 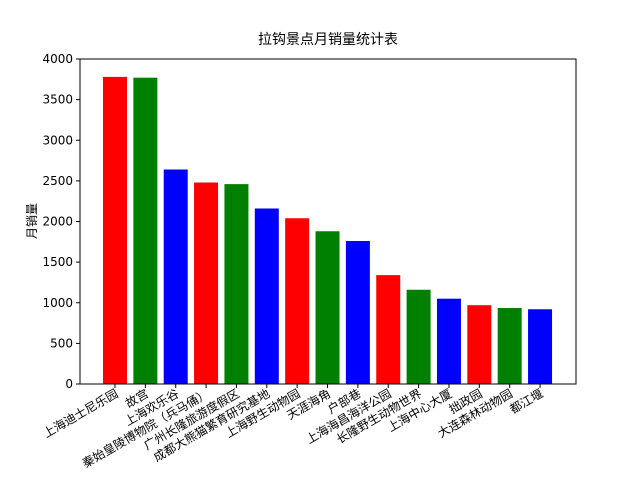 I want to click on chart-title: 拉钩景点月销量统计表, so click(x=328, y=40).